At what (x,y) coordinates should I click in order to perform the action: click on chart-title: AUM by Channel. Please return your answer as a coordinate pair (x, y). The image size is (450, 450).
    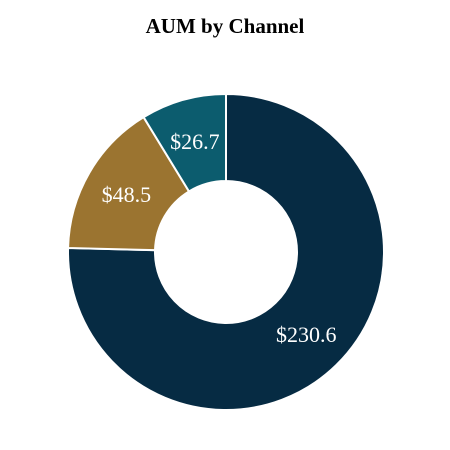
    Looking at the image, I should click on (225, 26).